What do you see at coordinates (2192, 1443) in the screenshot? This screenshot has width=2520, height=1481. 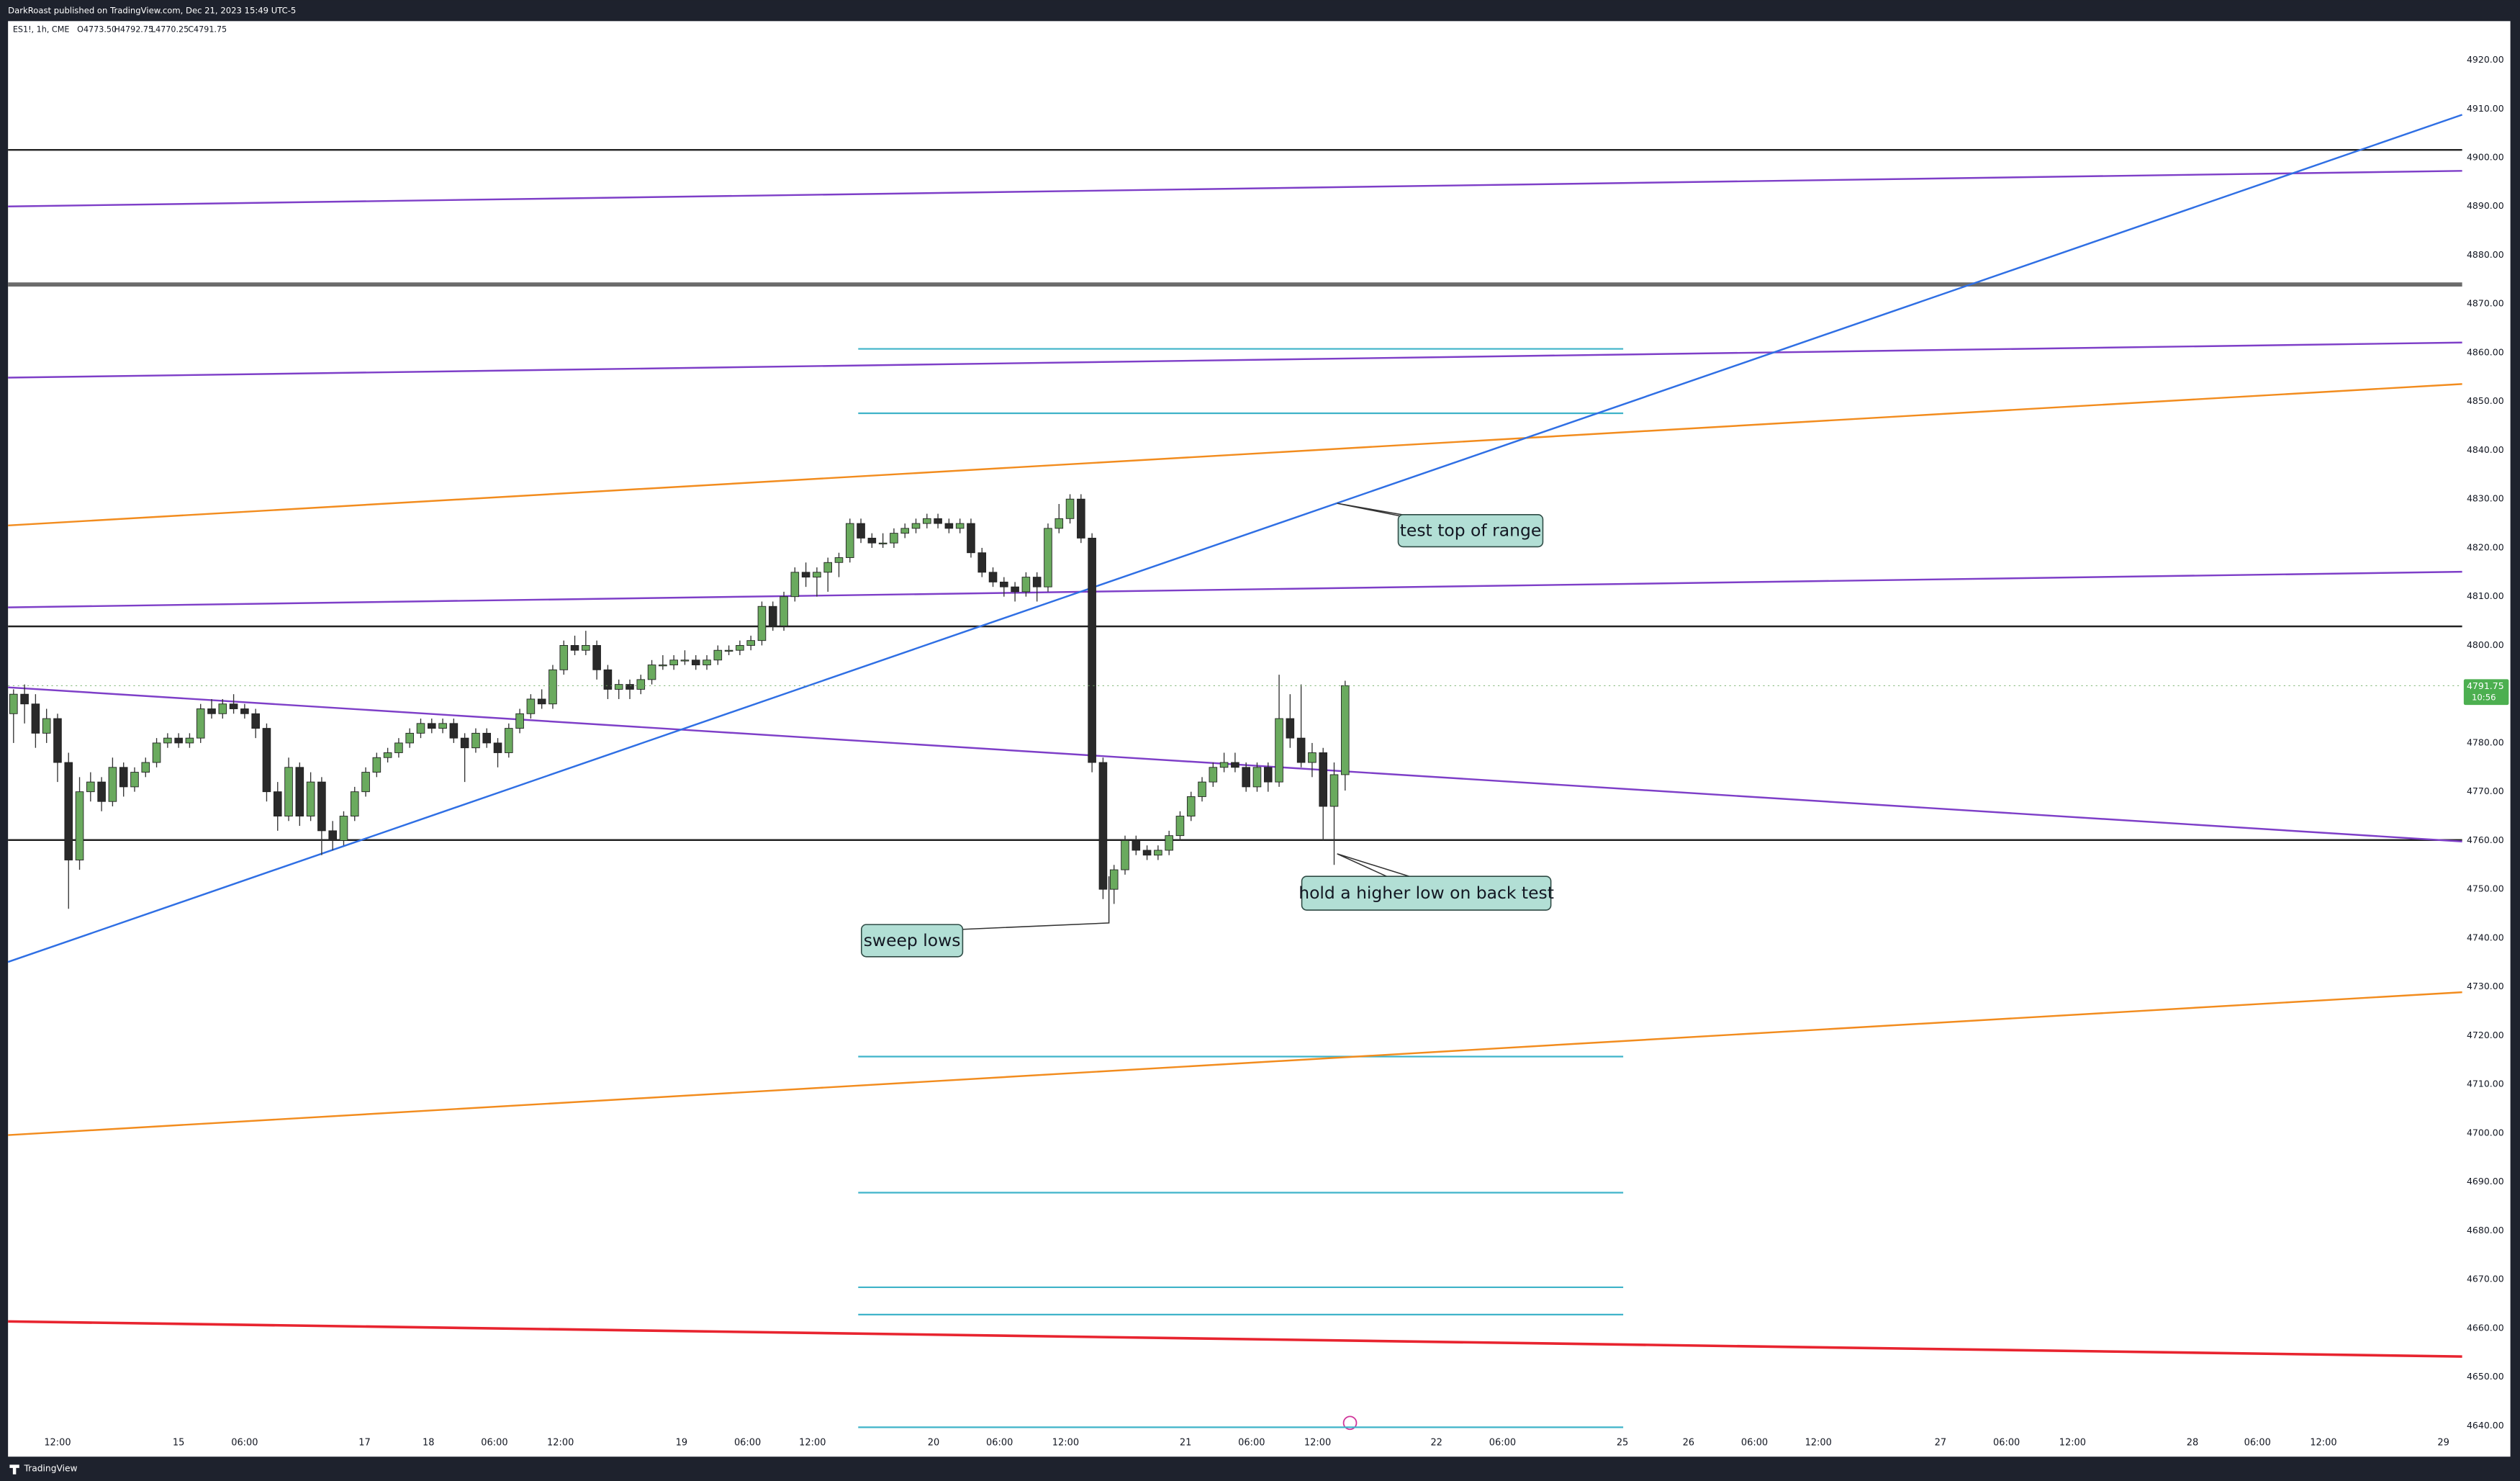 I see `x-tick-label: 28` at bounding box center [2192, 1443].